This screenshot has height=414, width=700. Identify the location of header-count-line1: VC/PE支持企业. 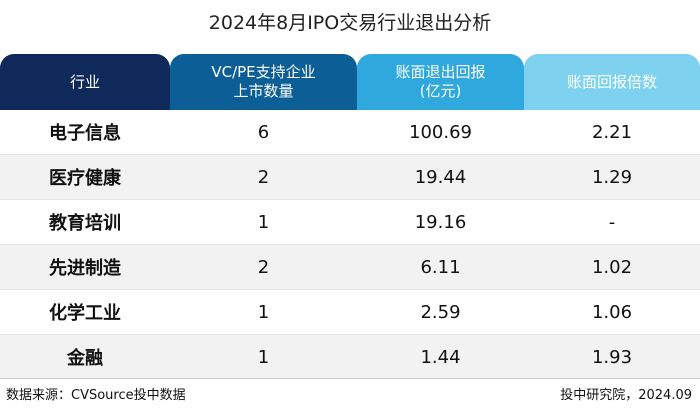
(263, 72).